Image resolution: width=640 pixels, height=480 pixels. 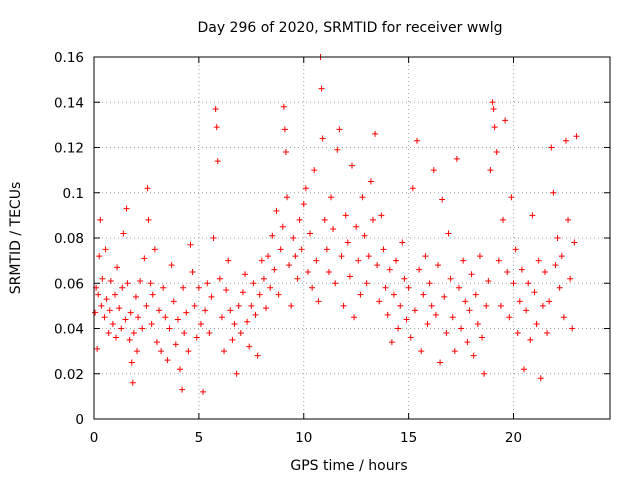 I want to click on x-tick-label: 10, so click(x=303, y=438).